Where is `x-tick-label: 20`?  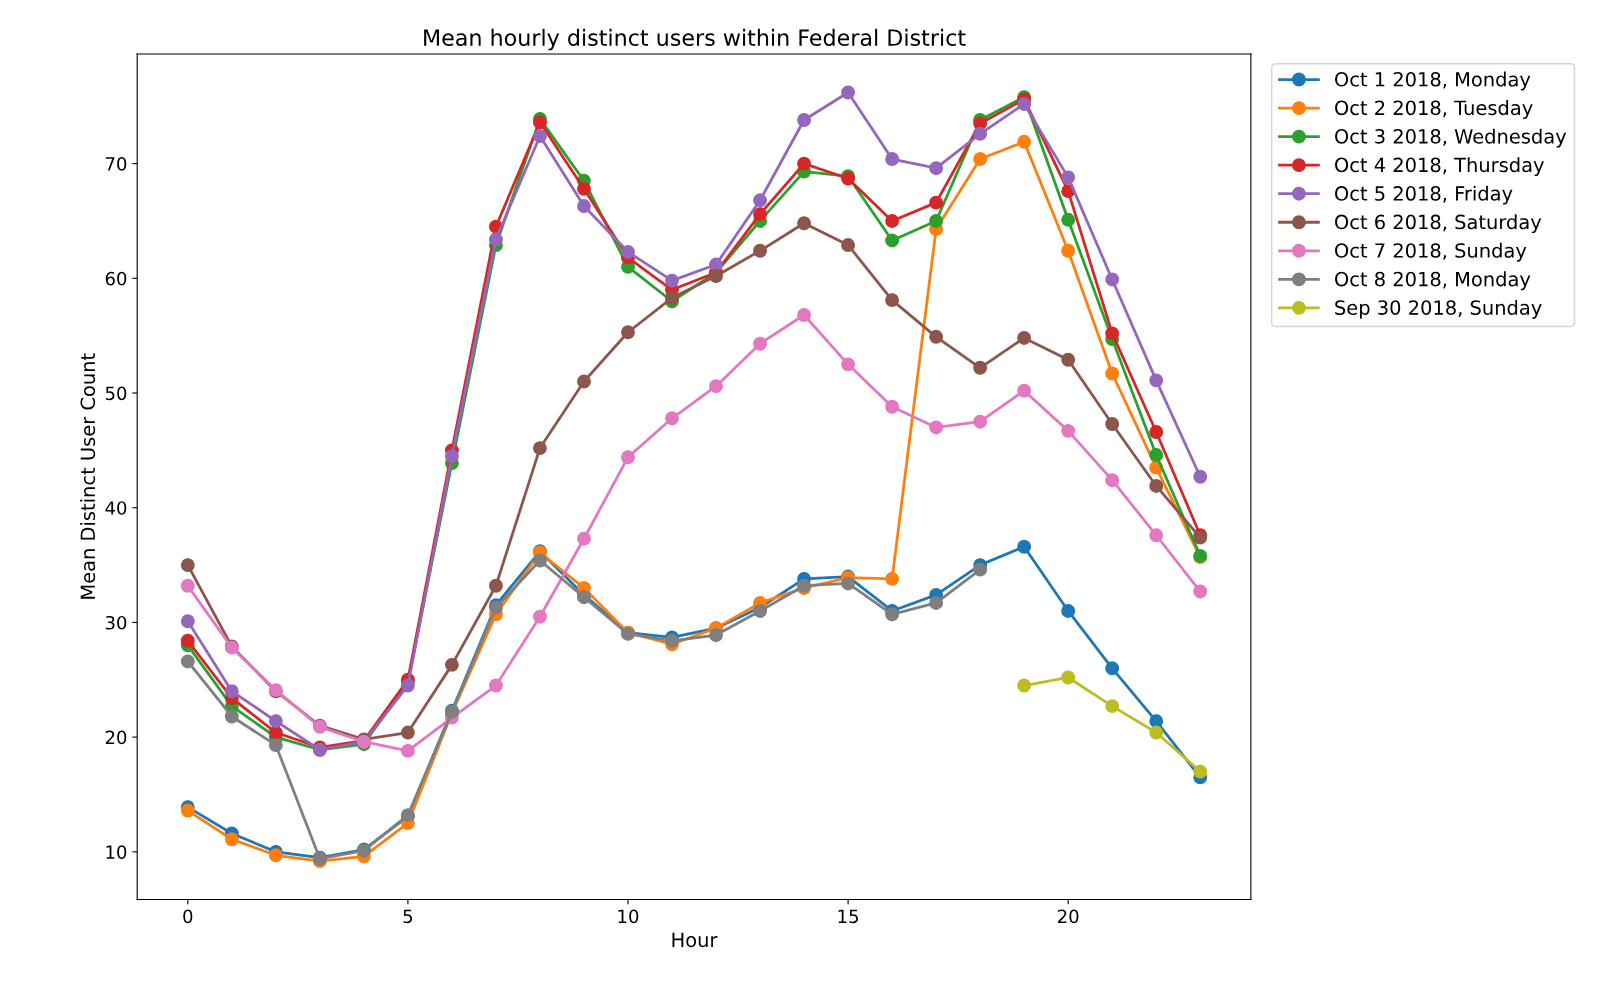
x-tick-label: 20 is located at coordinates (1068, 916).